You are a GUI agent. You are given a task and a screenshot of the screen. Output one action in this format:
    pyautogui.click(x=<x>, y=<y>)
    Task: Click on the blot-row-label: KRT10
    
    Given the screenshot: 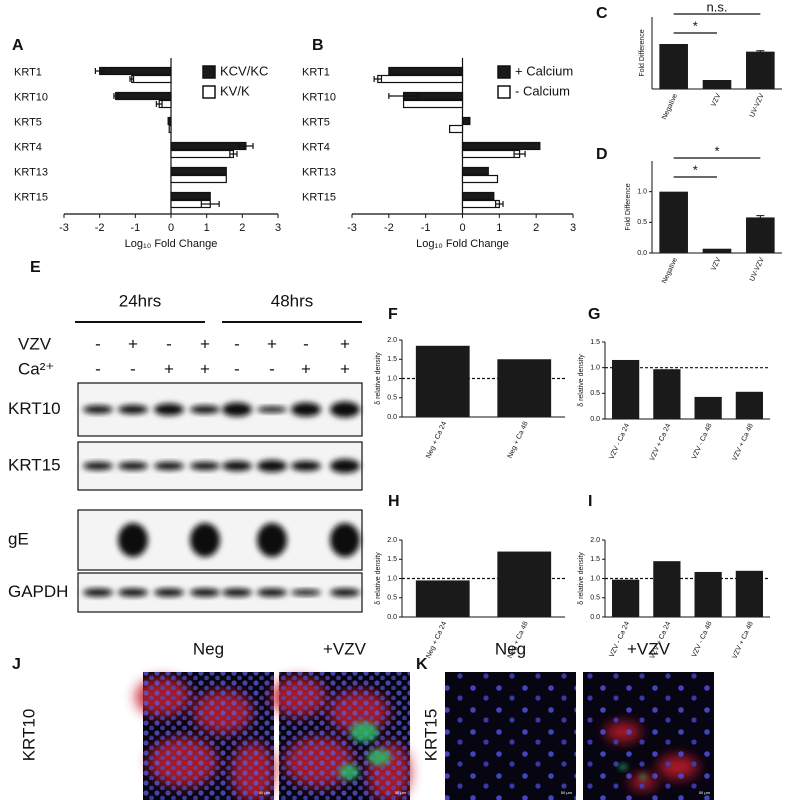 What is the action you would take?
    pyautogui.click(x=34, y=408)
    